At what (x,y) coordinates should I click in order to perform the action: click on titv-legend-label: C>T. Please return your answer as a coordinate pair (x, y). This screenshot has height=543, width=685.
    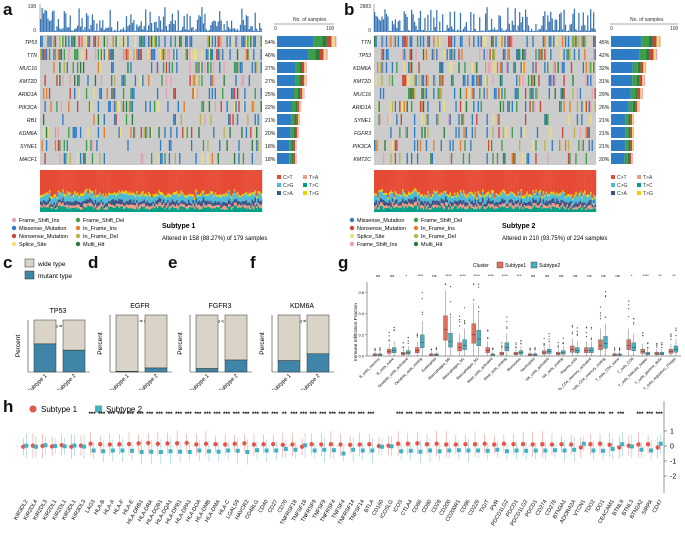
    Looking at the image, I should click on (288, 178).